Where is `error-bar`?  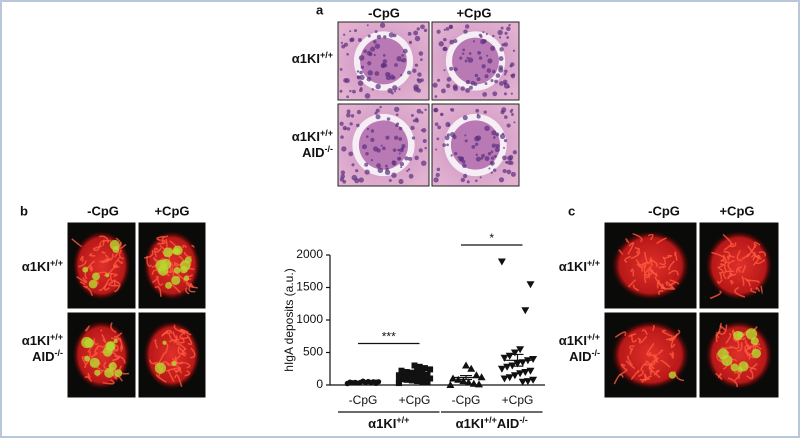
error-bar is located at coordinates (517, 360).